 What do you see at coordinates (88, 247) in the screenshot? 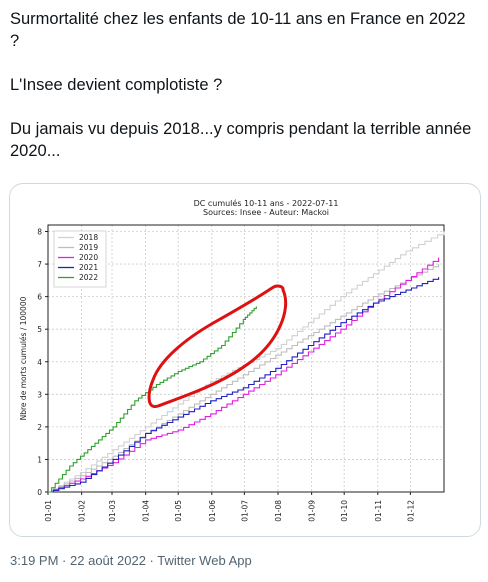
I see `legend-label-2019: 2019` at bounding box center [88, 247].